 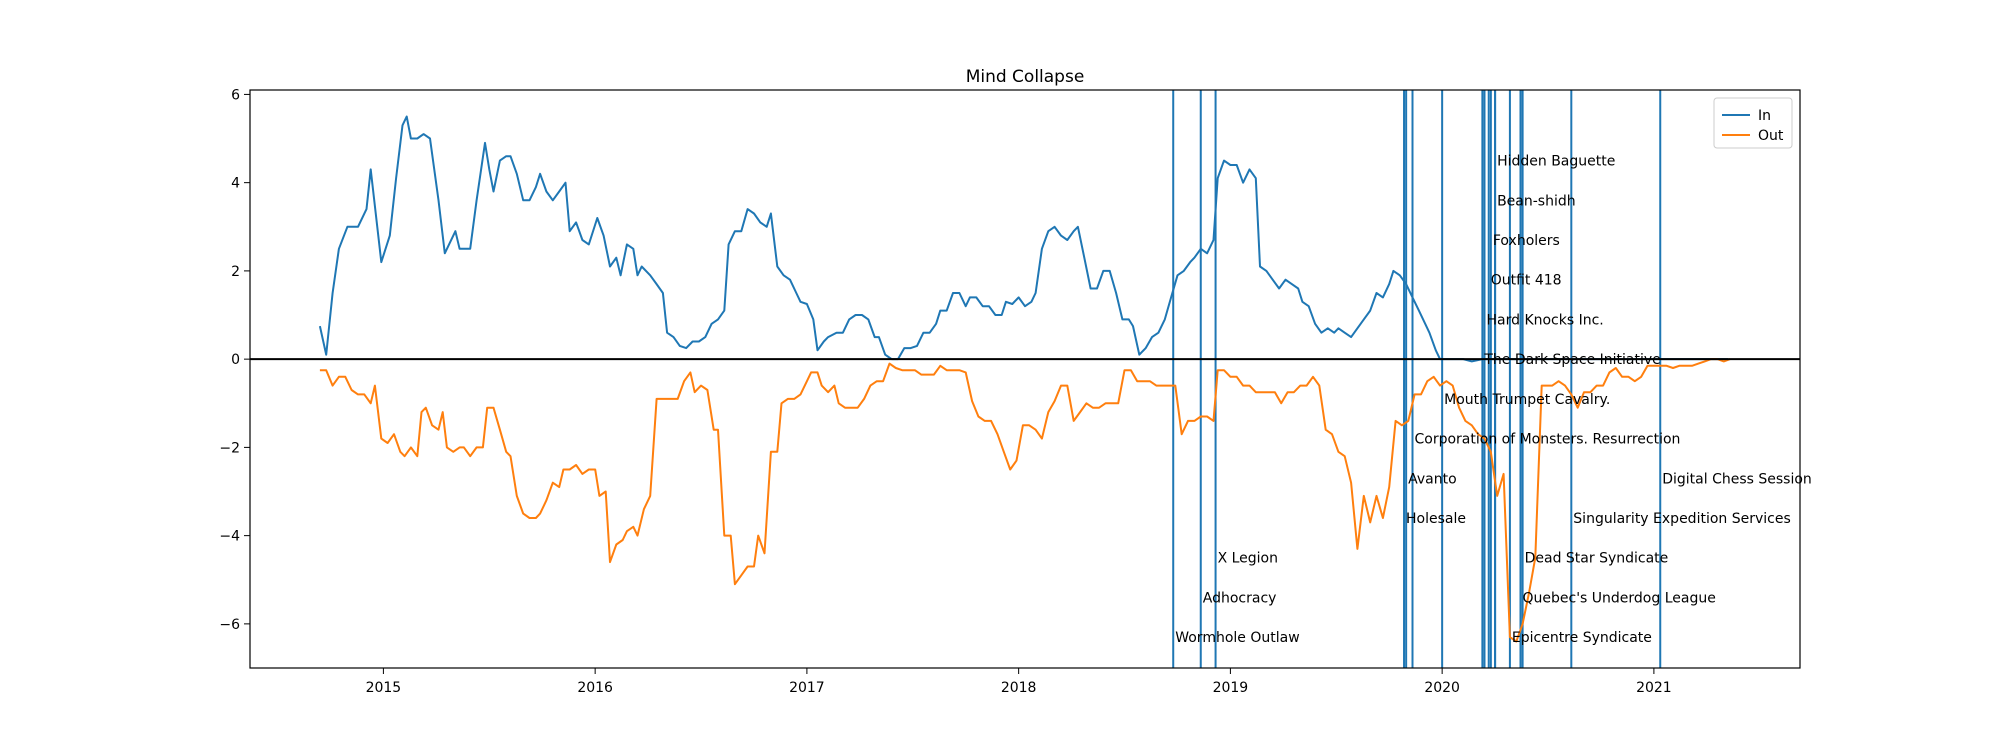 I want to click on y-tick-label: 6, so click(x=235, y=95).